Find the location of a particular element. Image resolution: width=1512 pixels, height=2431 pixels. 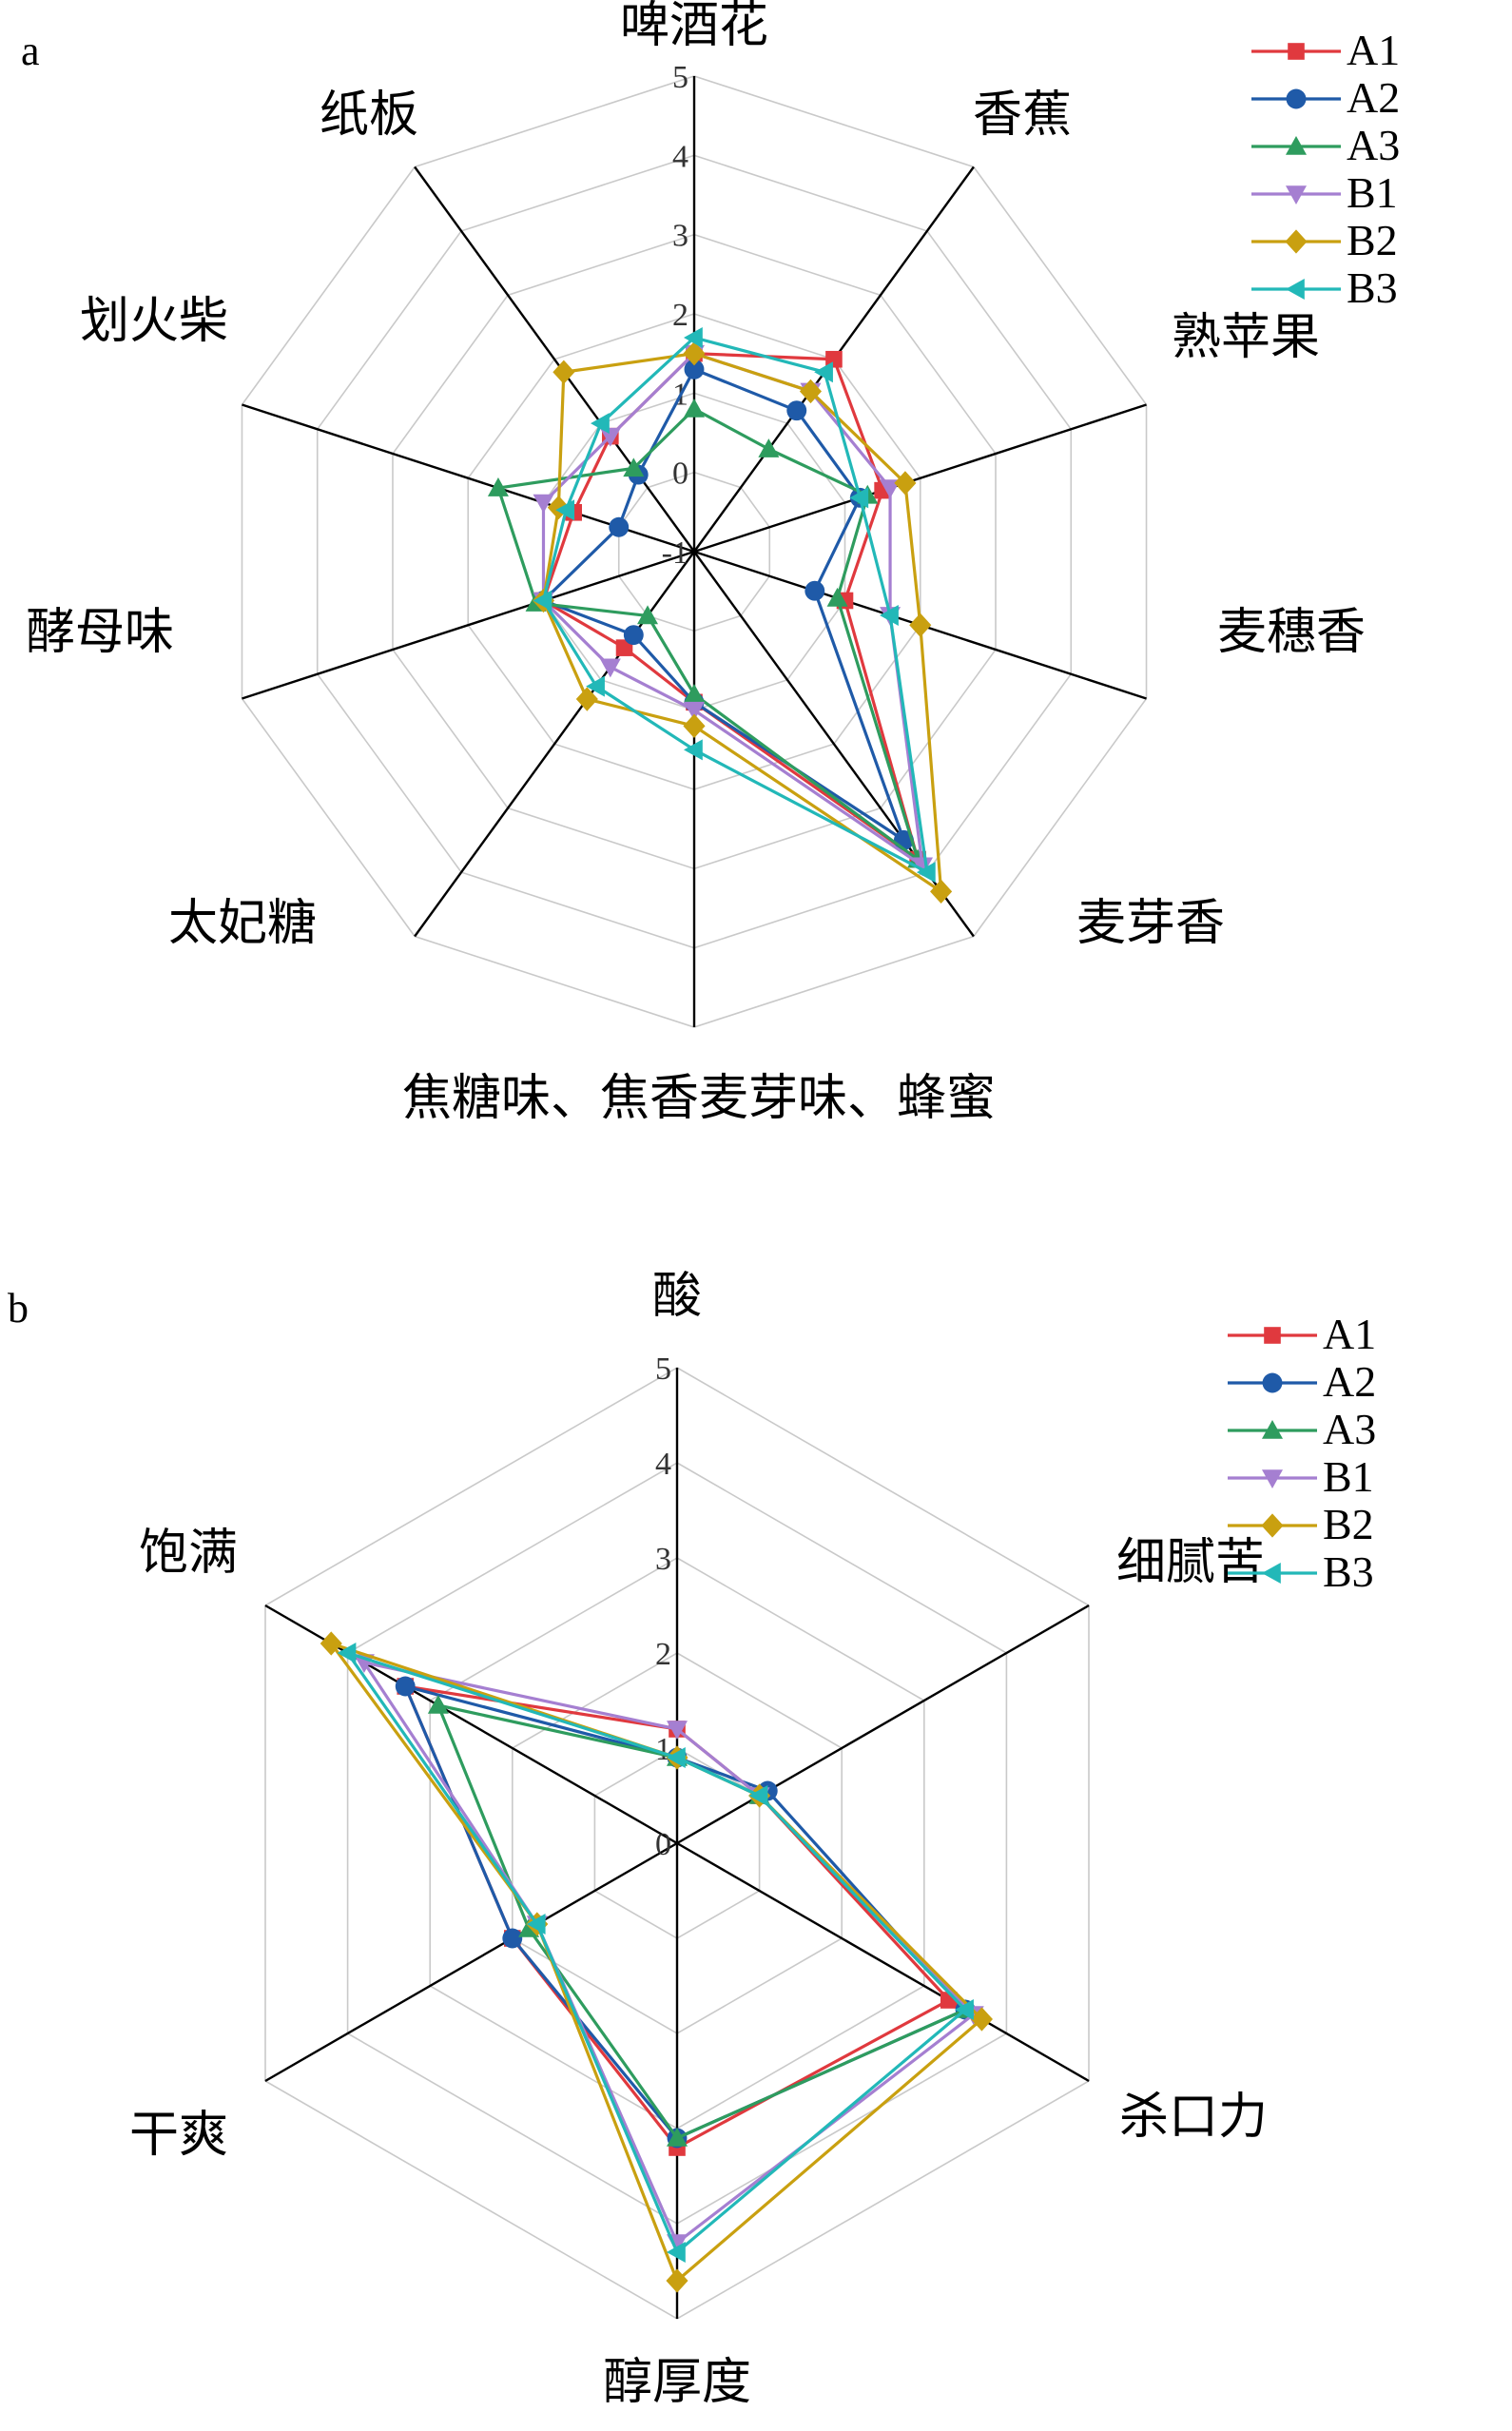

tick-label: -1 is located at coordinates (675, 553).